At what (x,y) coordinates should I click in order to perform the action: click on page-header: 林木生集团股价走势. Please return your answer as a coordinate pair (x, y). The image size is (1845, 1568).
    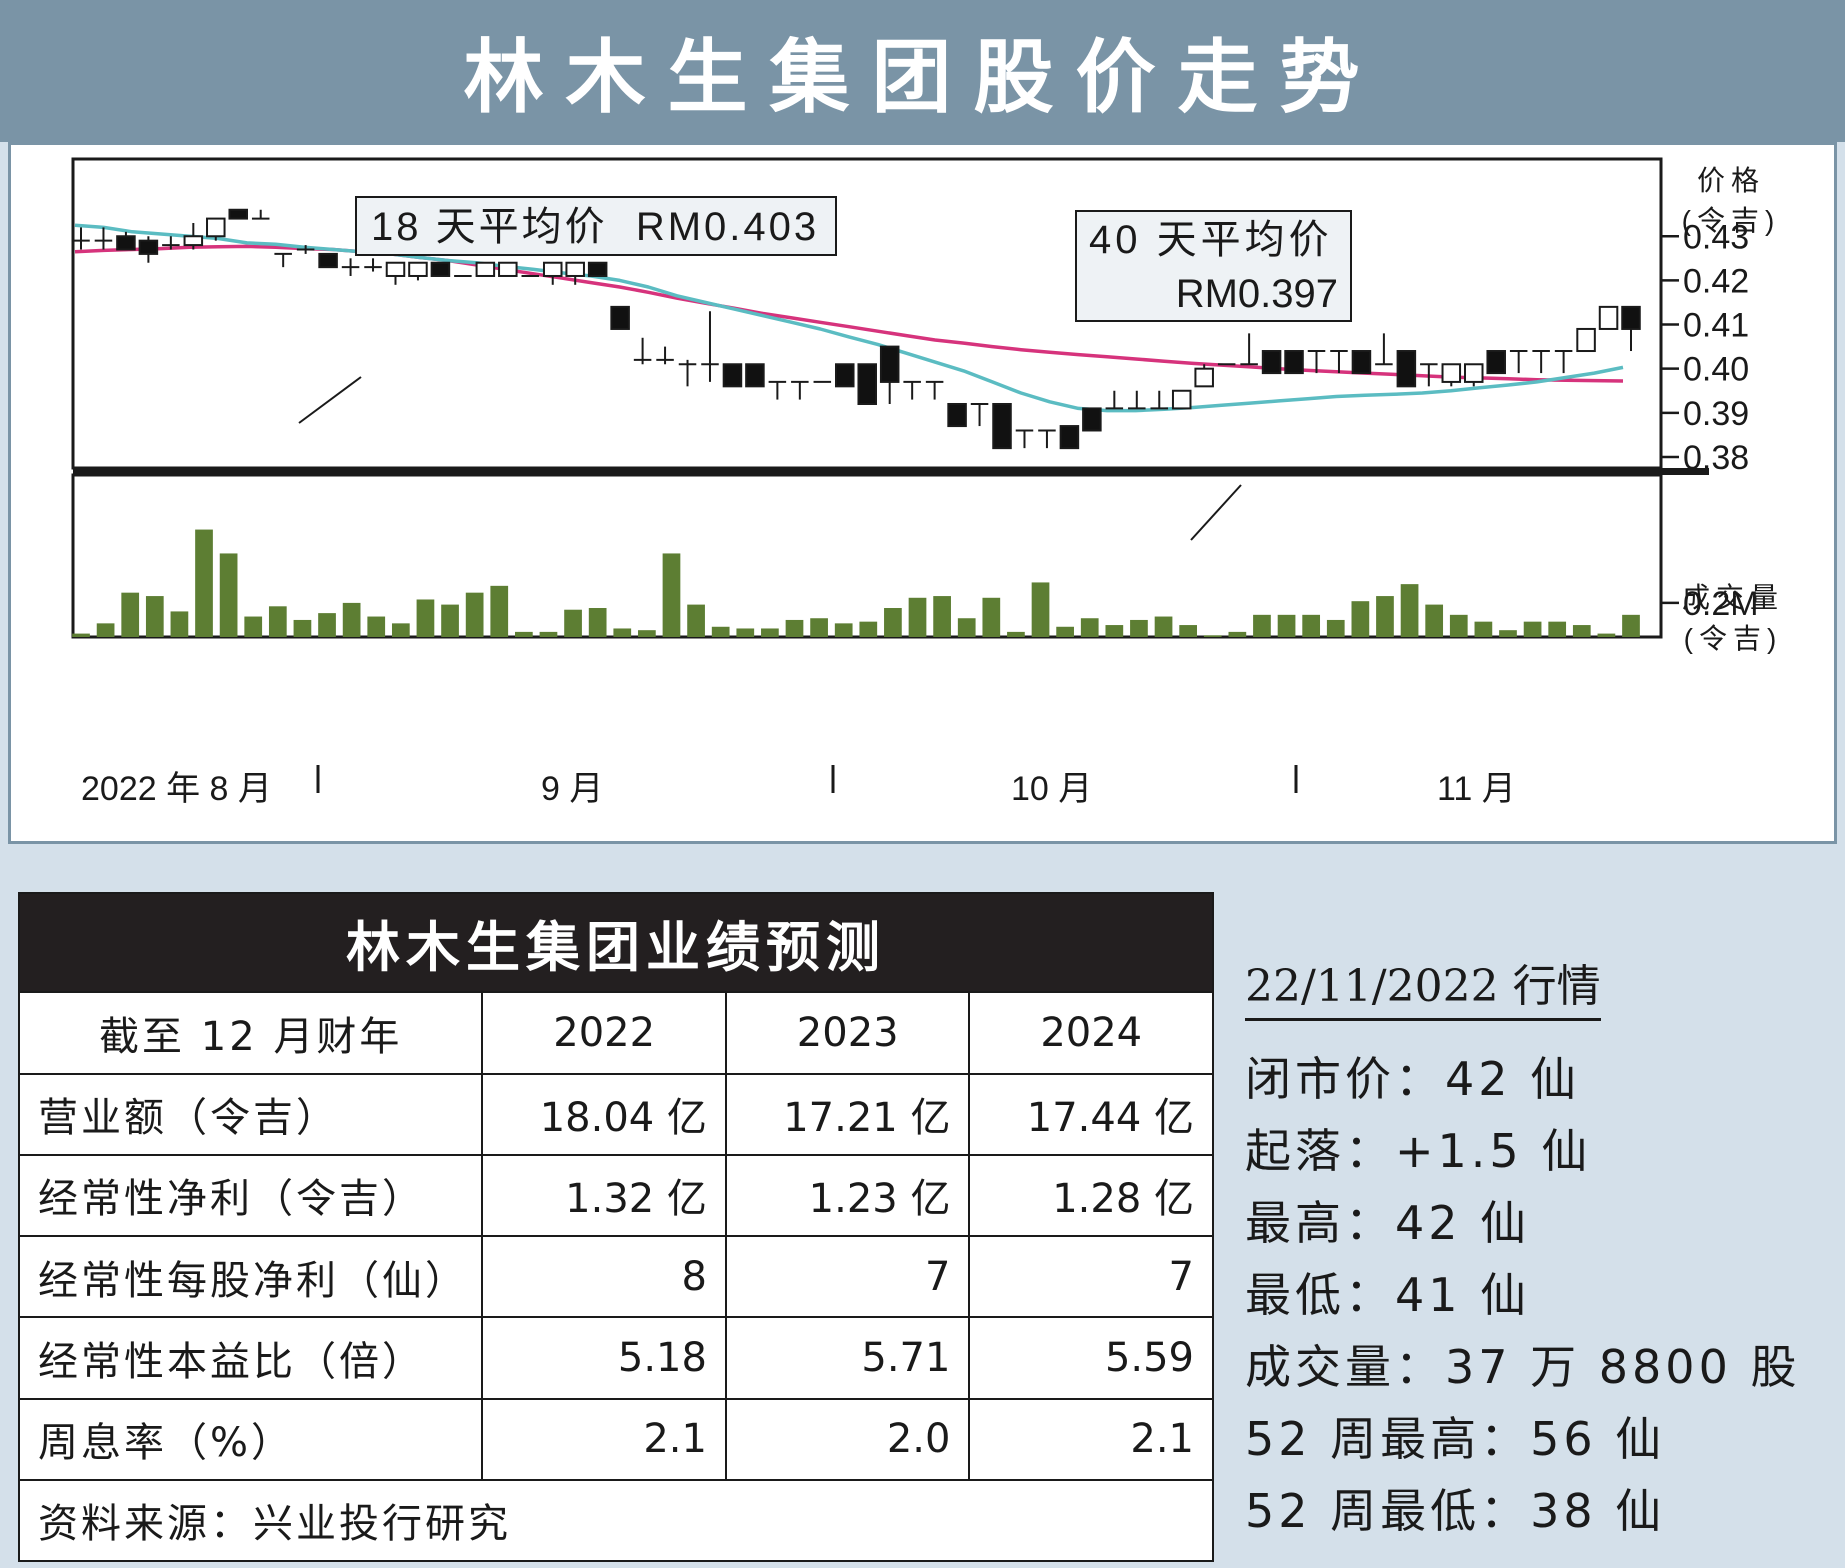
    Looking at the image, I should click on (922, 71).